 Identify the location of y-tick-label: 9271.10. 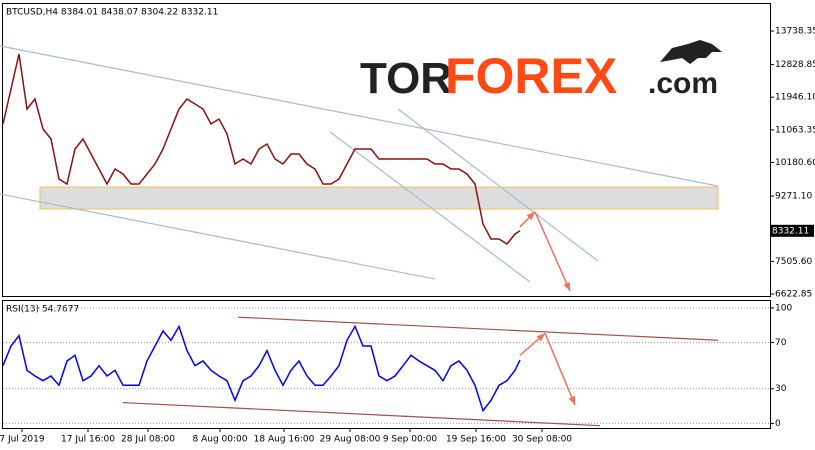
(793, 197).